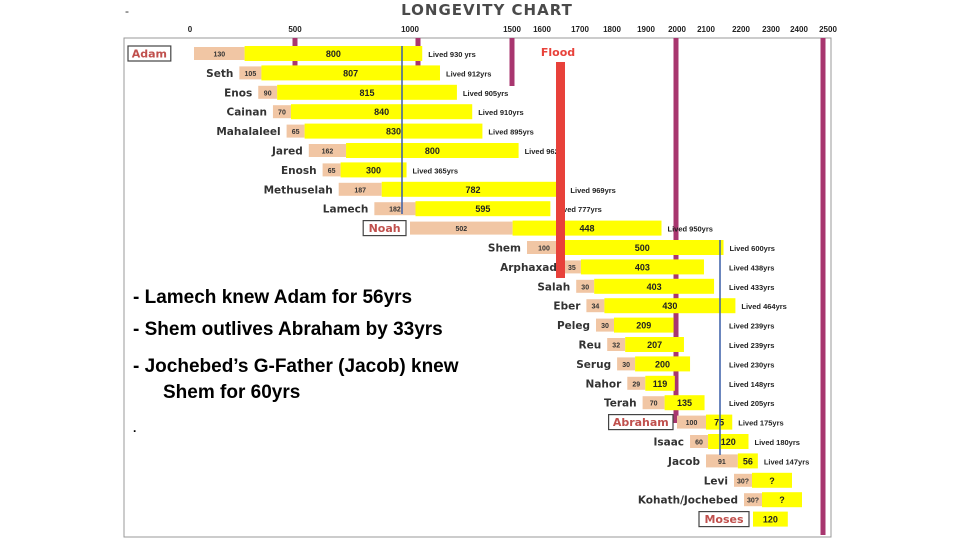 The width and height of the screenshot is (960, 540). Describe the element at coordinates (288, 329) in the screenshot. I see `note-line-2: - Shem outlives Abraham by 33yrs` at that location.